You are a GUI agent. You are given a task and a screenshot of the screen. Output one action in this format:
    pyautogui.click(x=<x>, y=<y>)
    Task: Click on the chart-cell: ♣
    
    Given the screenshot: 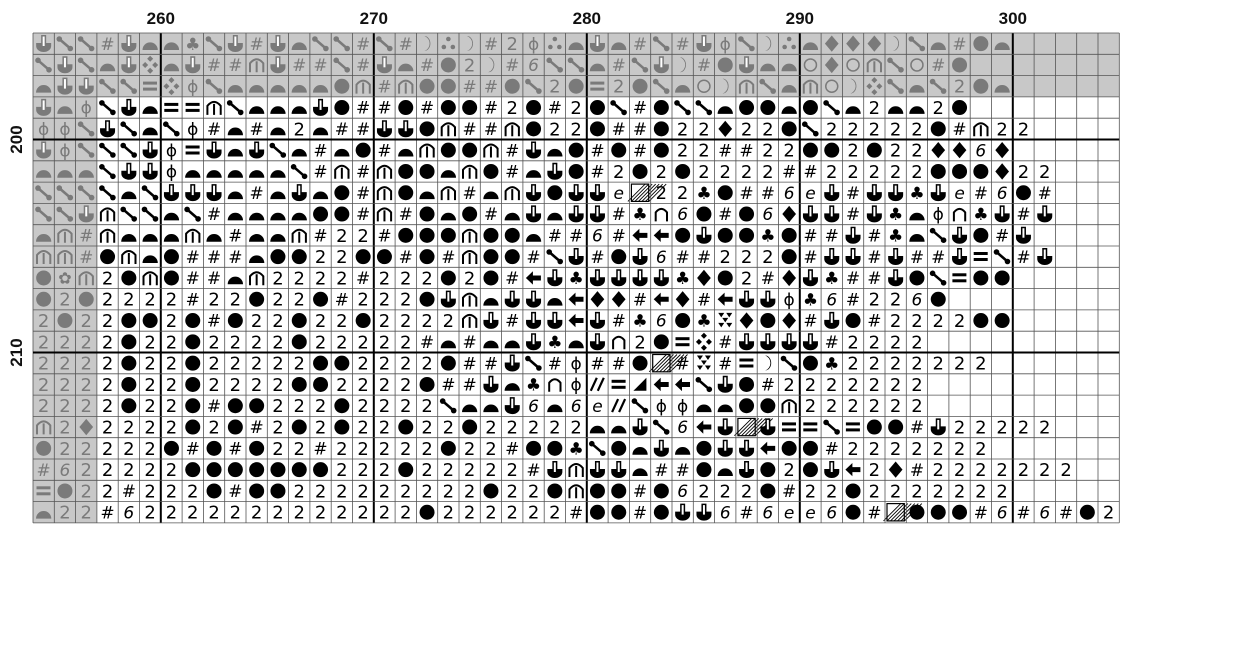 What is the action you would take?
    pyautogui.click(x=193, y=44)
    